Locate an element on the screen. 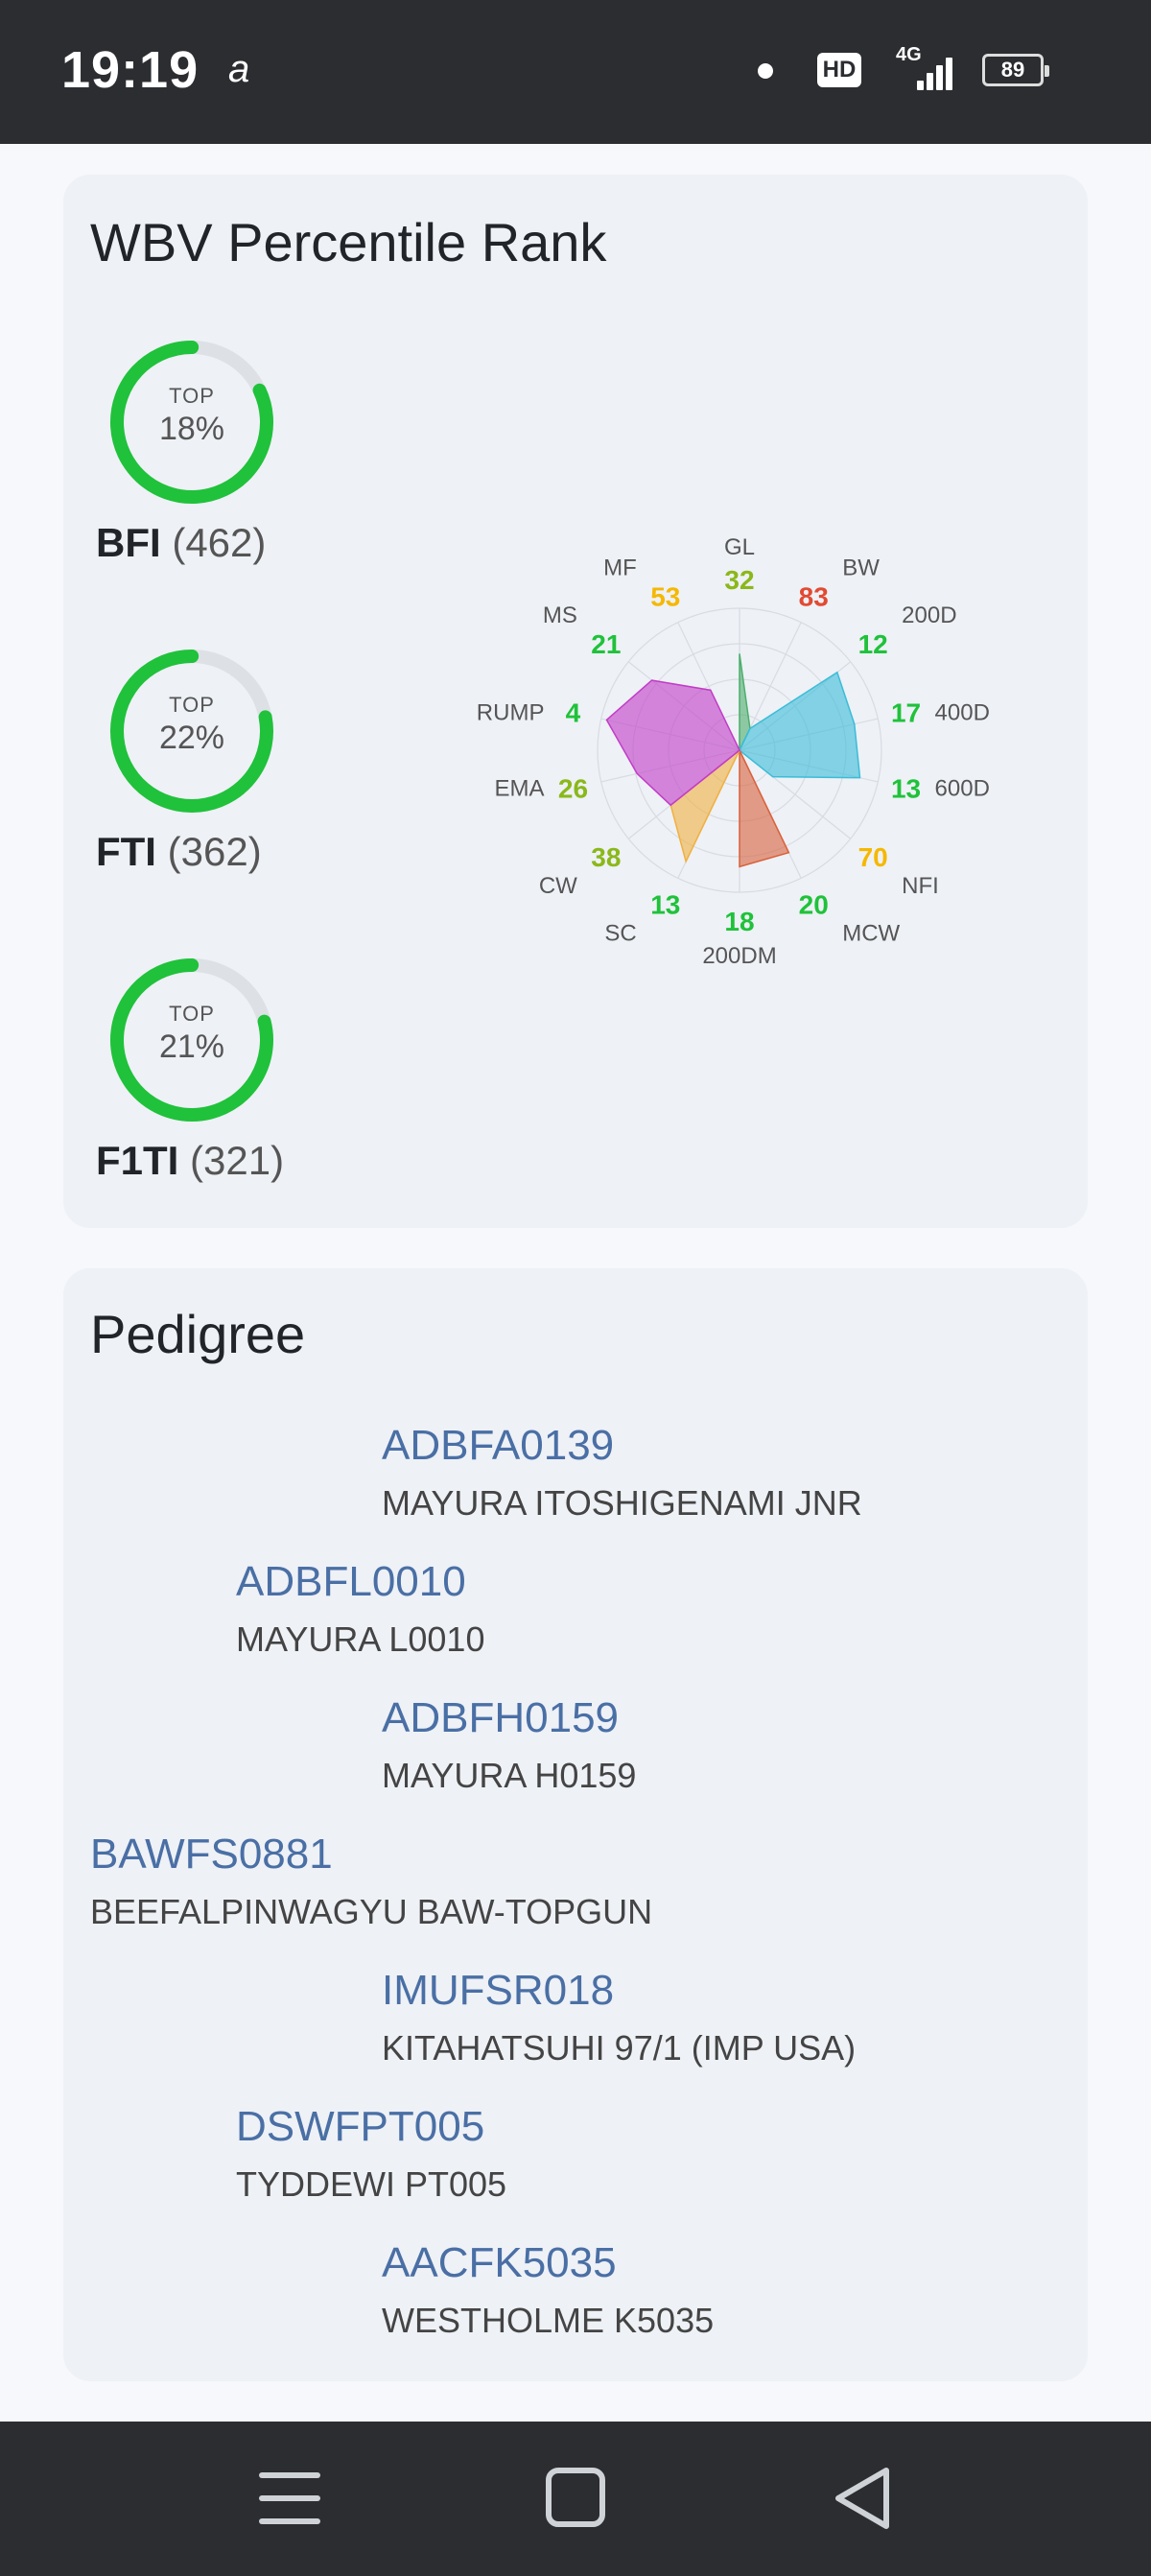  fti-count: (362) is located at coordinates (214, 852).